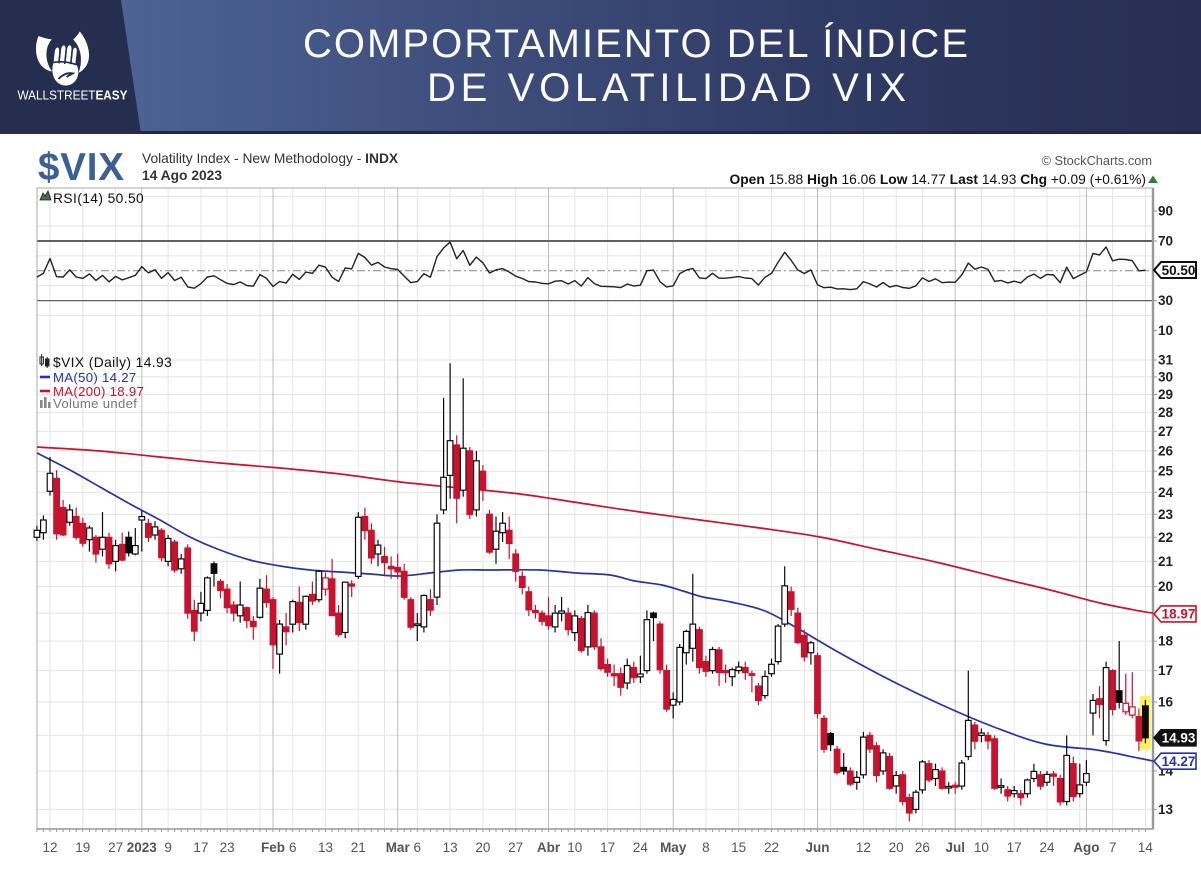  What do you see at coordinates (1166, 641) in the screenshot?
I see `svg-text: 18` at bounding box center [1166, 641].